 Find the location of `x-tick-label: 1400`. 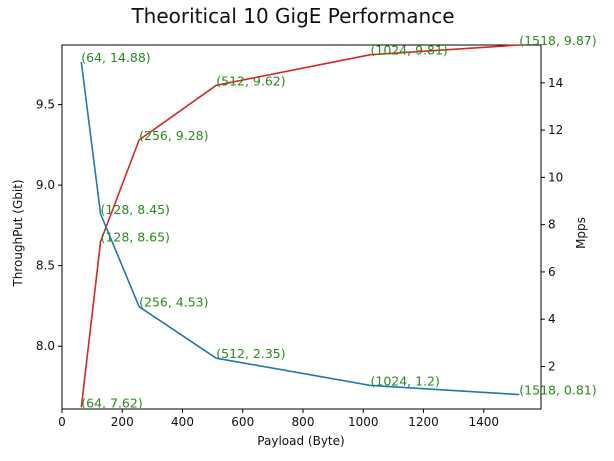

x-tick-label: 1400 is located at coordinates (483, 422).